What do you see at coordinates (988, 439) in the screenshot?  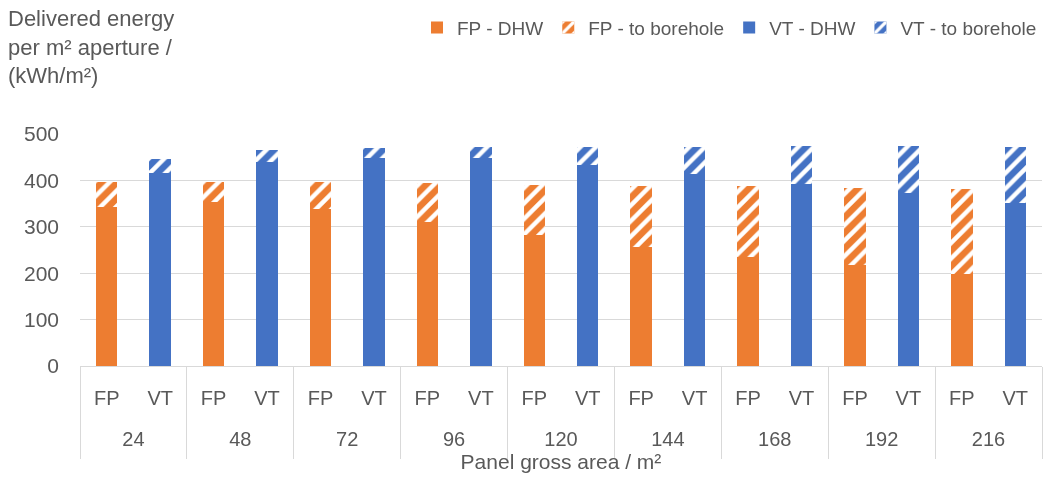 I see `category-label: 216` at bounding box center [988, 439].